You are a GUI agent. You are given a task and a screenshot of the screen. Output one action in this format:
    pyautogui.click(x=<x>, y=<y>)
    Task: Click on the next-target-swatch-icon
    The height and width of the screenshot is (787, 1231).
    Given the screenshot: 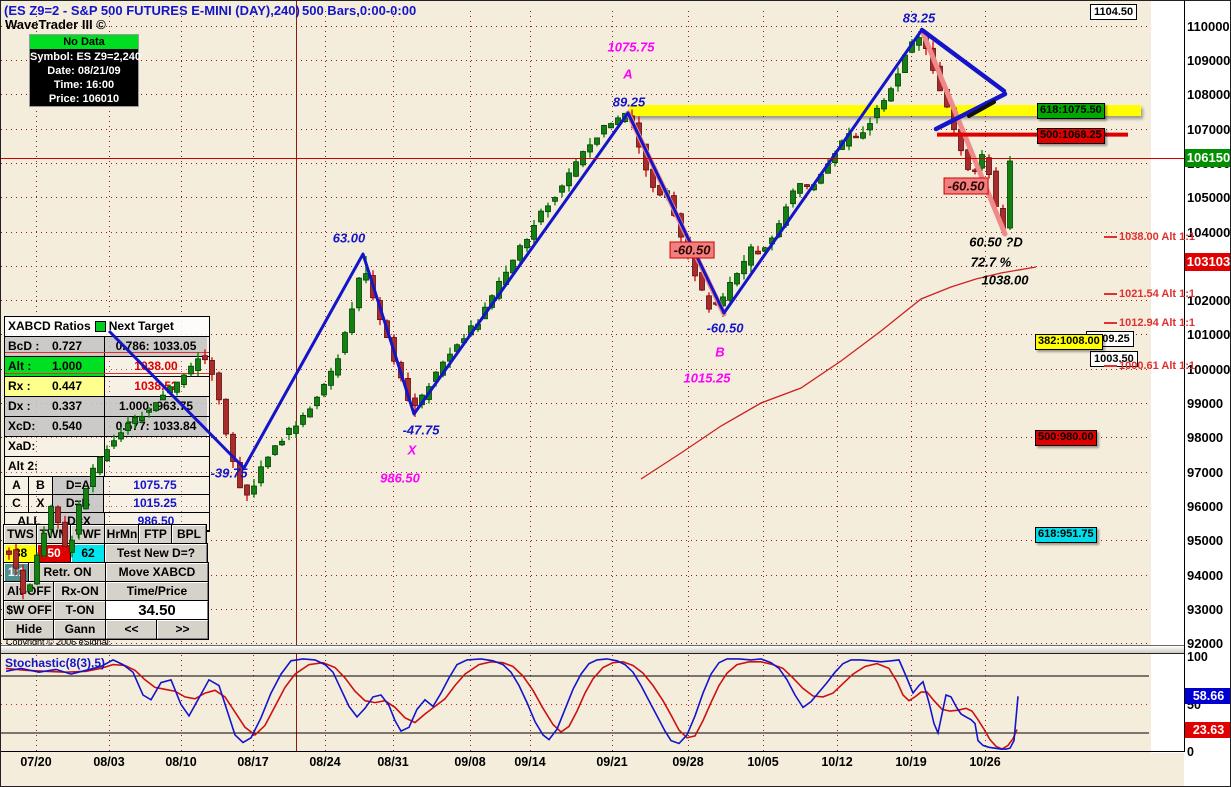 What is the action you would take?
    pyautogui.click(x=100, y=326)
    